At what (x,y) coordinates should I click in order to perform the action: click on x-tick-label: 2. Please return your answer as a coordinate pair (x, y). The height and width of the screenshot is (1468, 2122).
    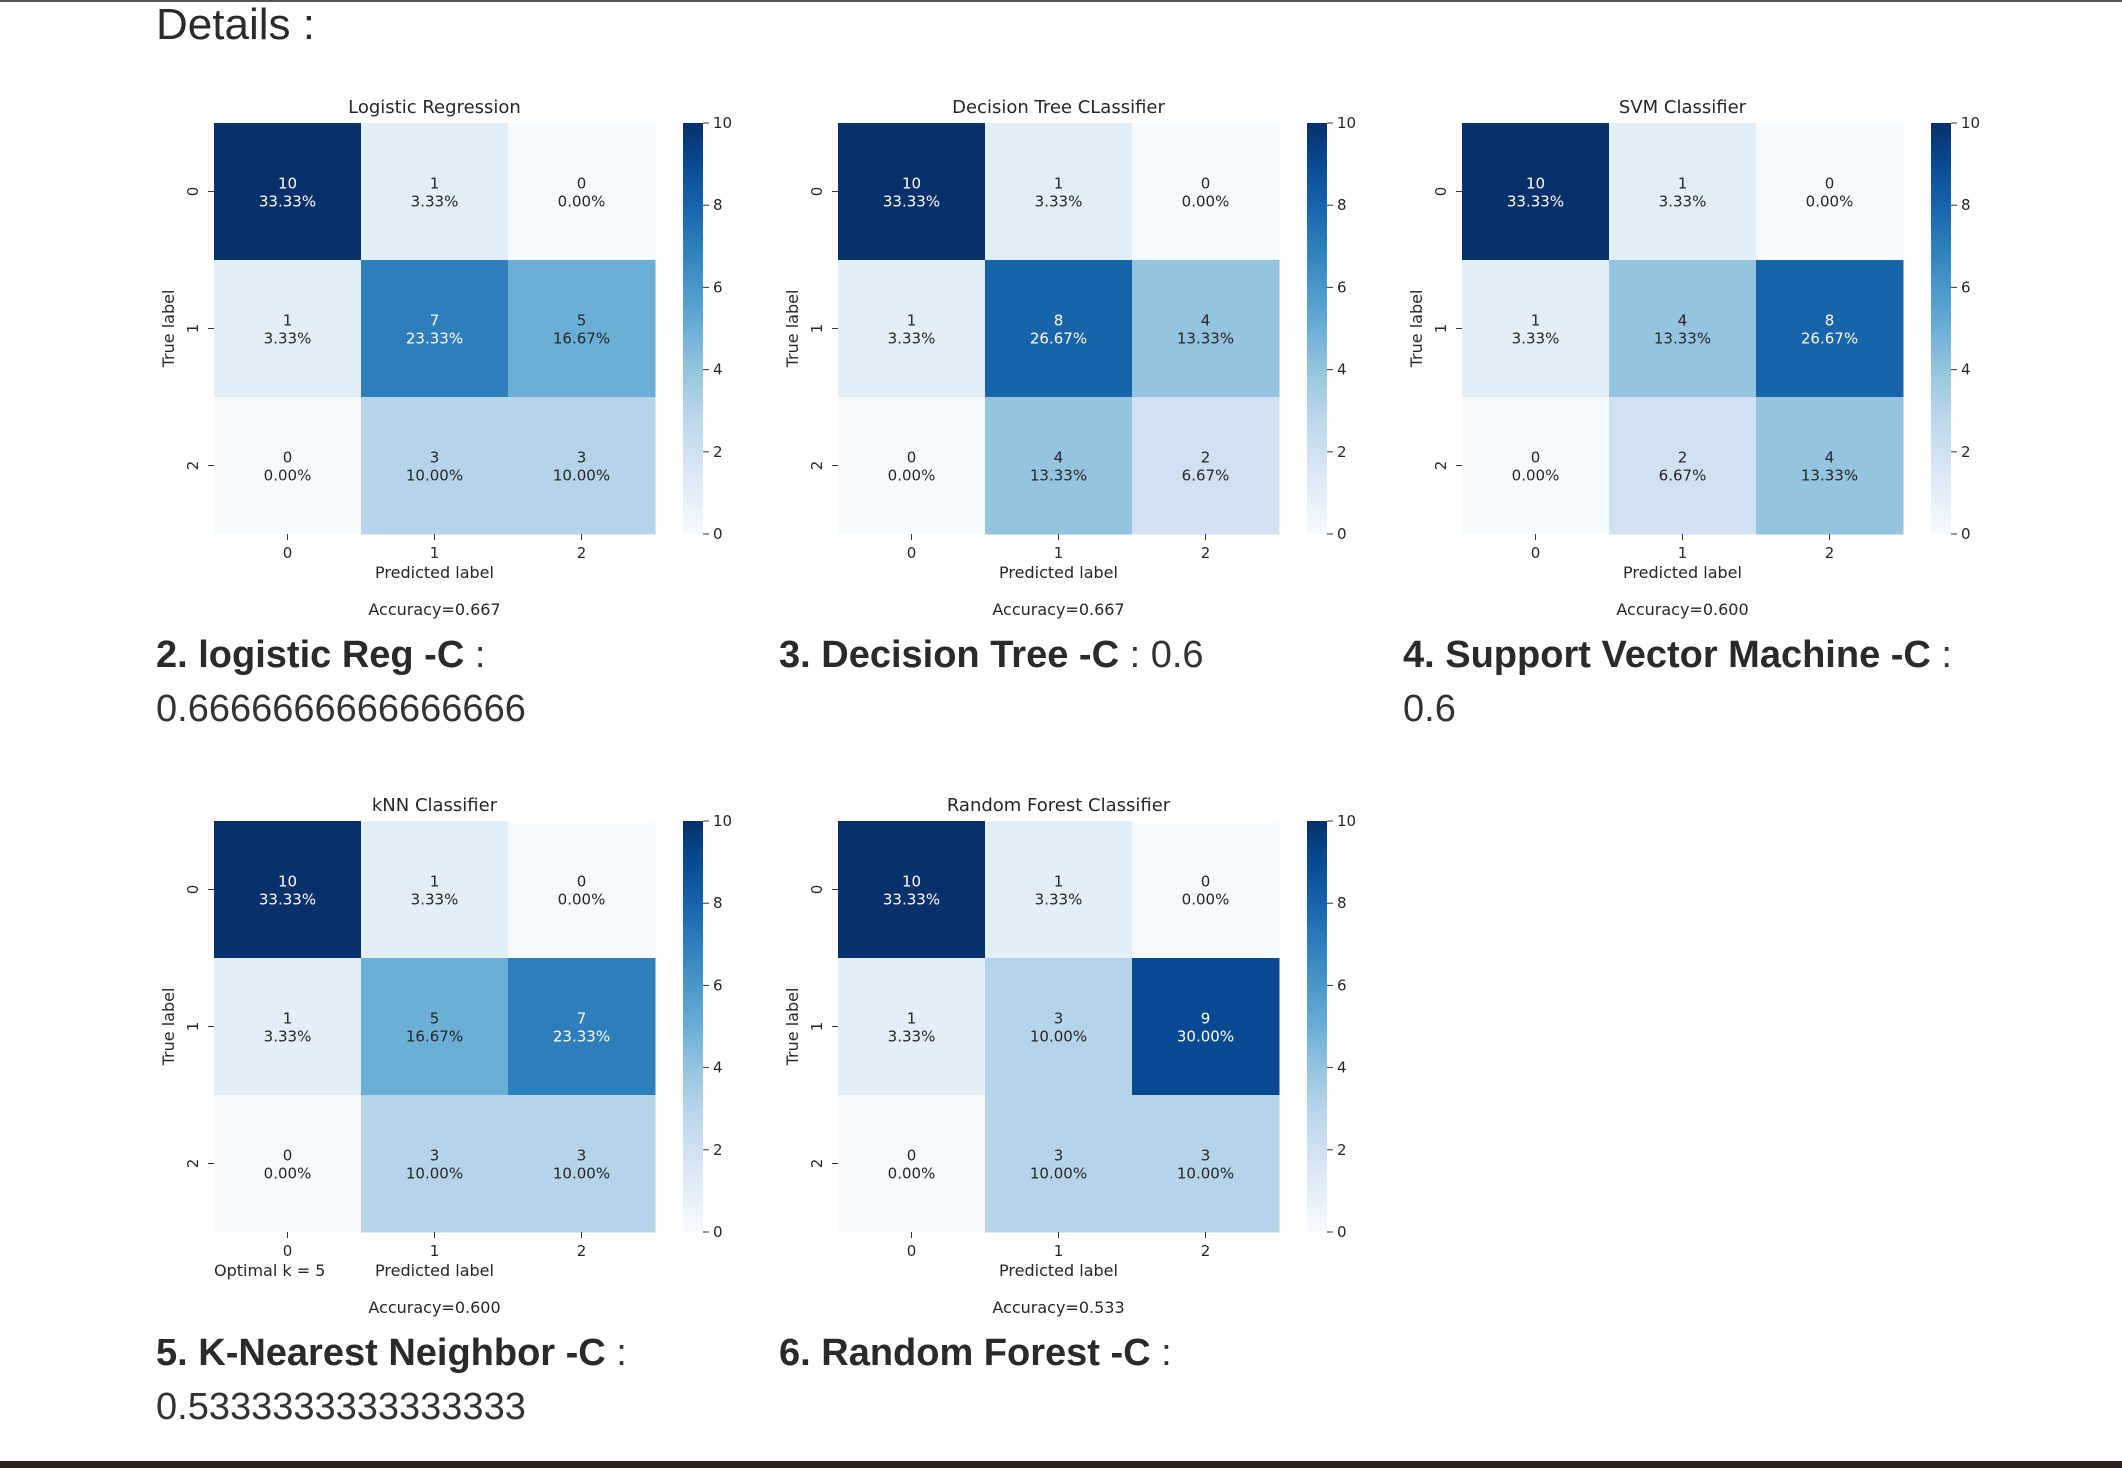
    Looking at the image, I should click on (1206, 1251).